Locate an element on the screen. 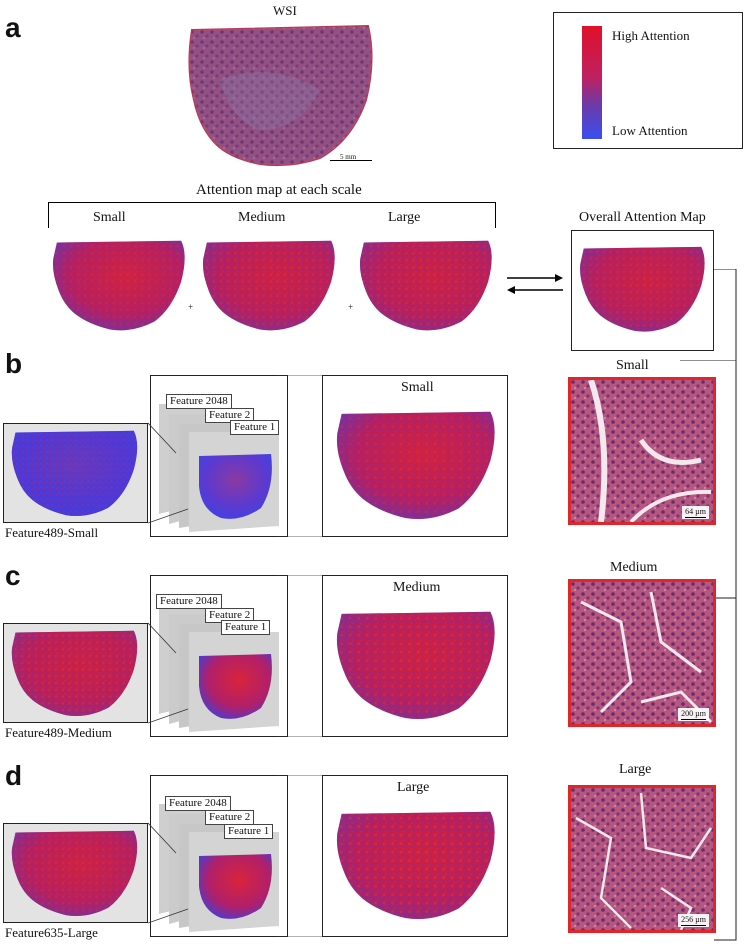 This screenshot has height=948, width=750. feature-caption-c: Feature489-Medium is located at coordinates (58, 732).